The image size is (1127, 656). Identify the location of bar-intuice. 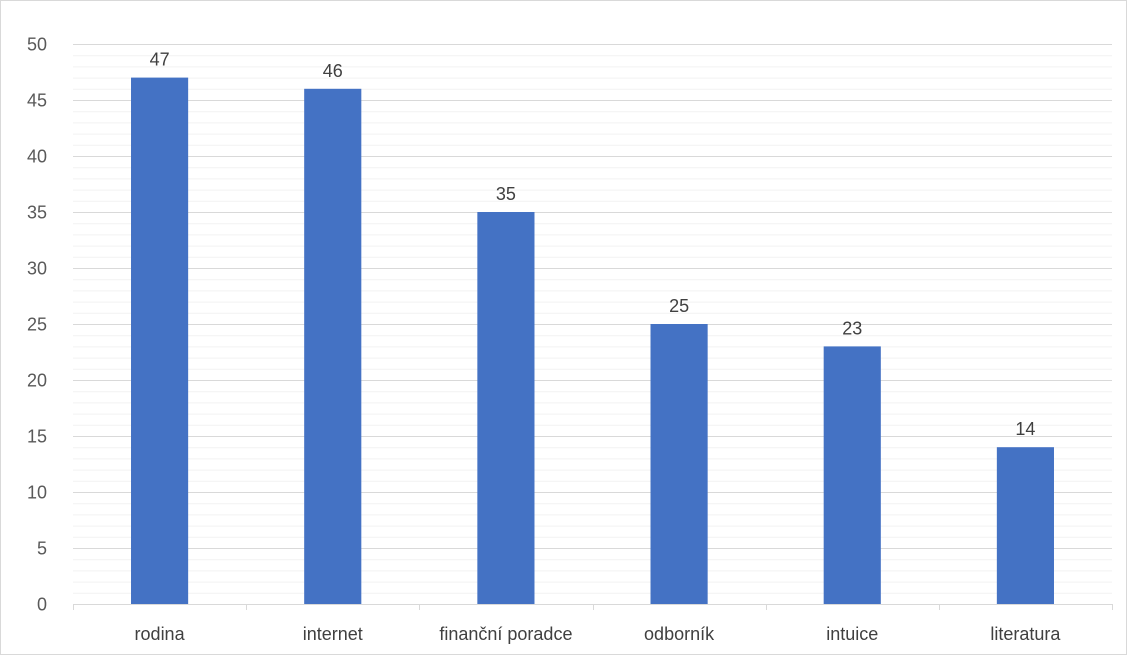
(852, 475).